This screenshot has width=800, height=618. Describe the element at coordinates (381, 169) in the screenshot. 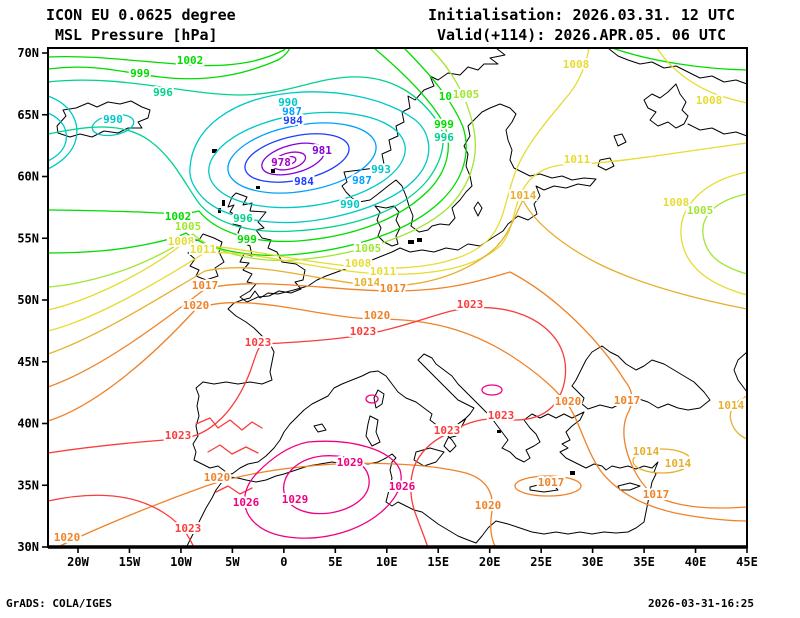

I see `isobar-label: 993` at that location.